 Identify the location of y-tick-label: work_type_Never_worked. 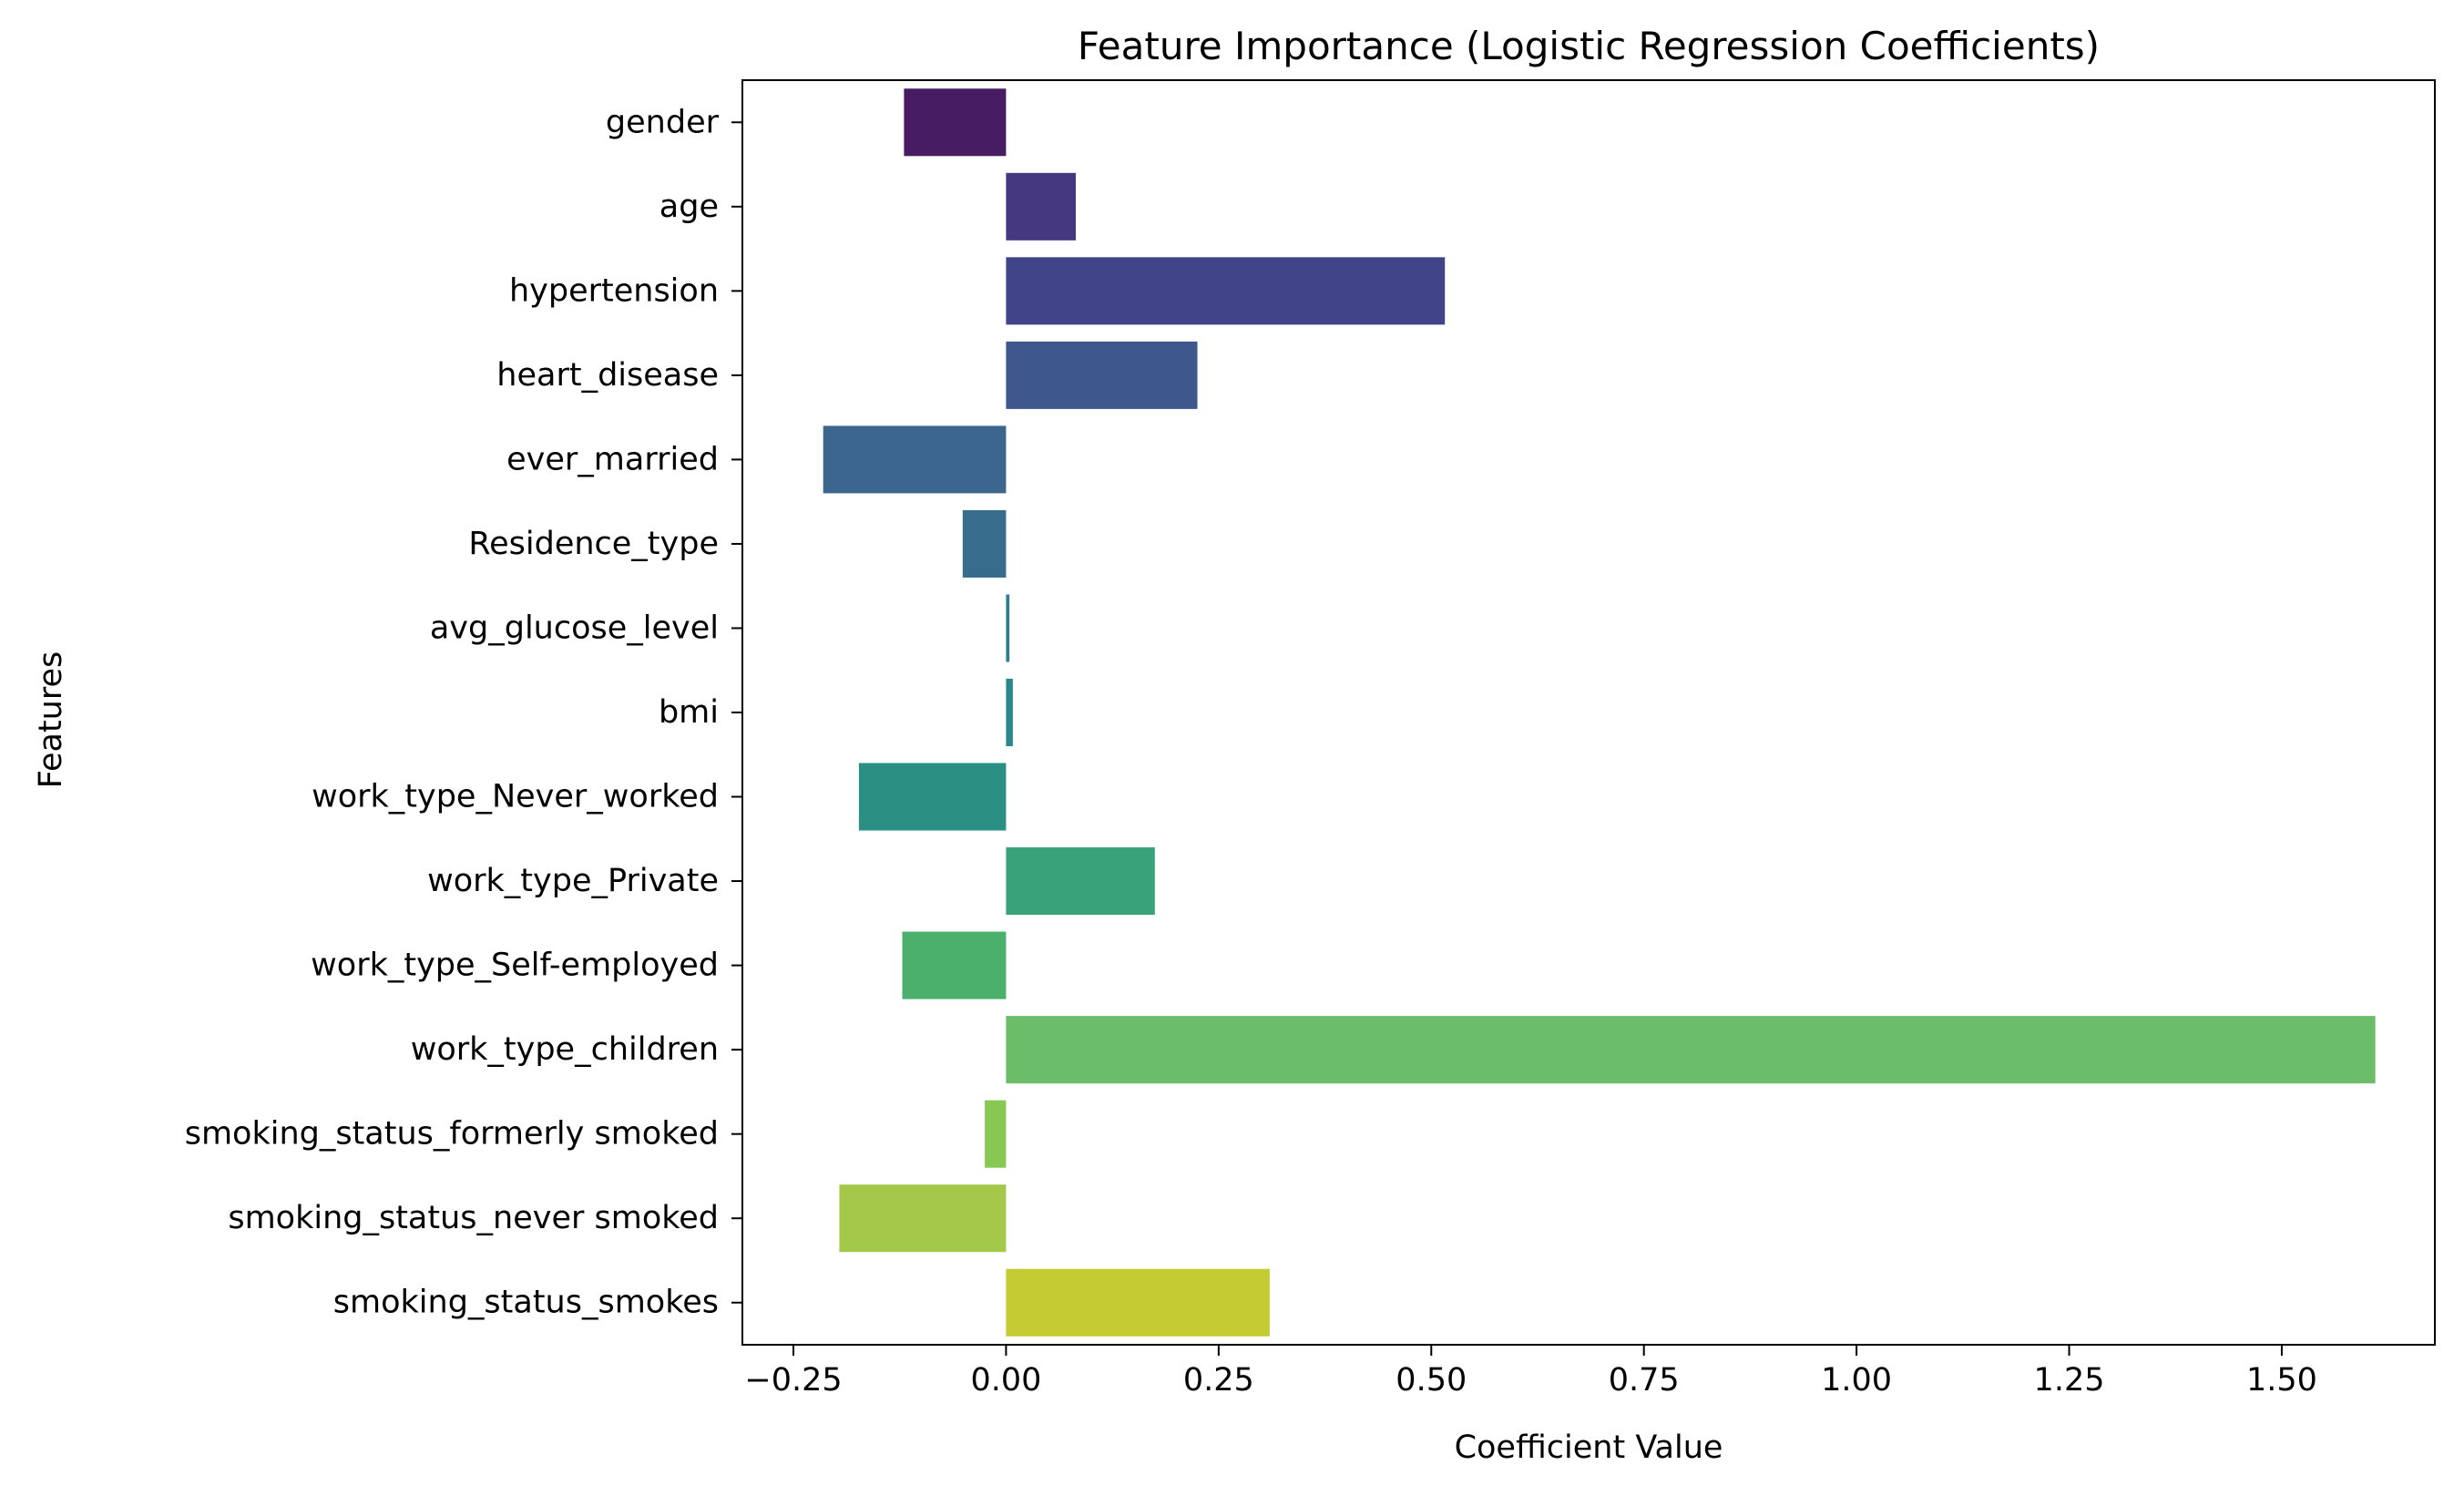
(515, 797).